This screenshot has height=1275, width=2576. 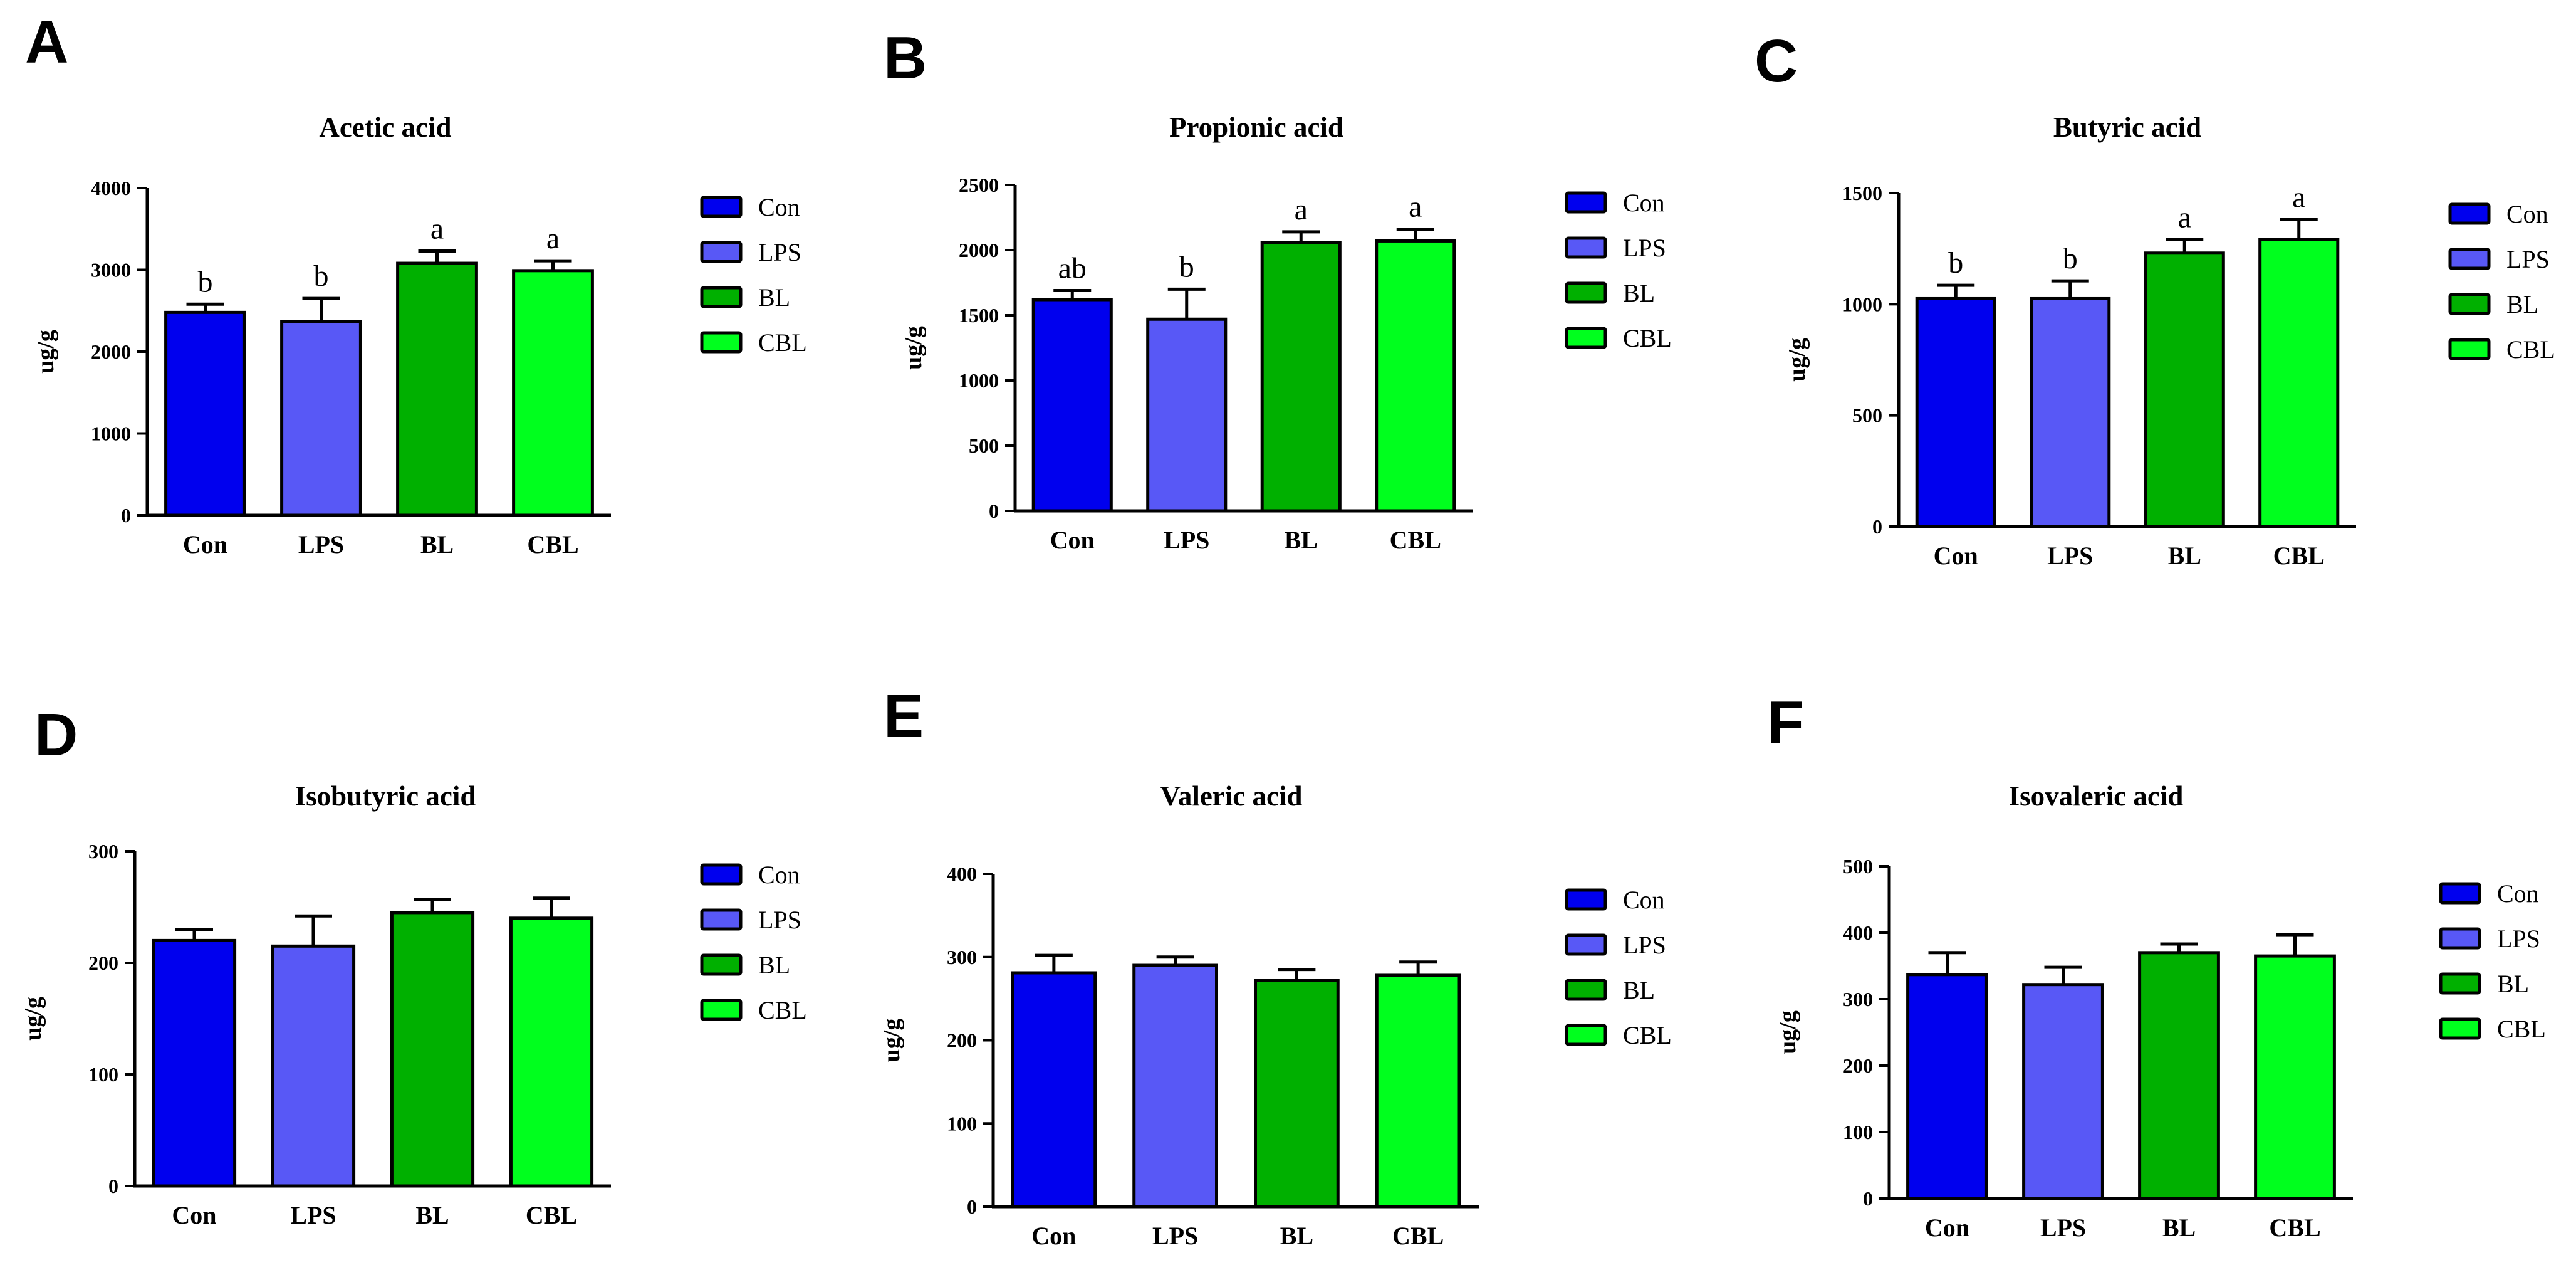 I want to click on panel-letter: F, so click(x=1786, y=722).